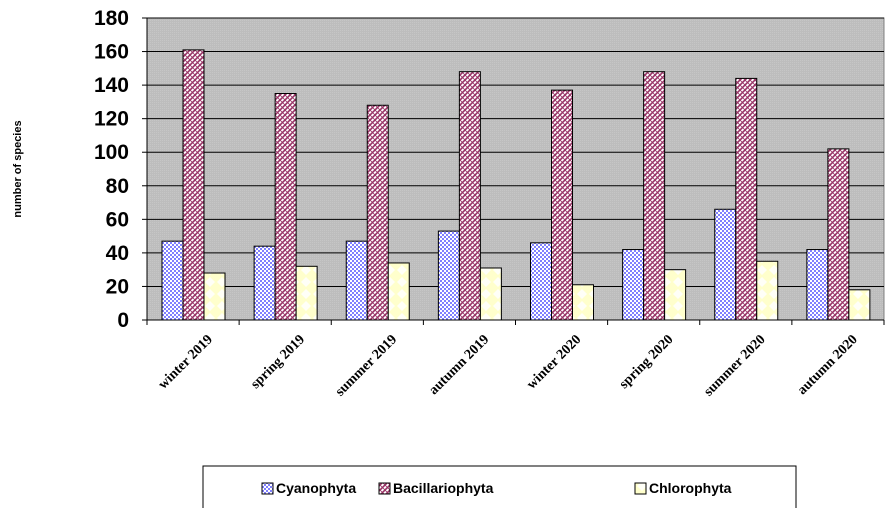  What do you see at coordinates (117, 186) in the screenshot?
I see `y-tick-label: 80` at bounding box center [117, 186].